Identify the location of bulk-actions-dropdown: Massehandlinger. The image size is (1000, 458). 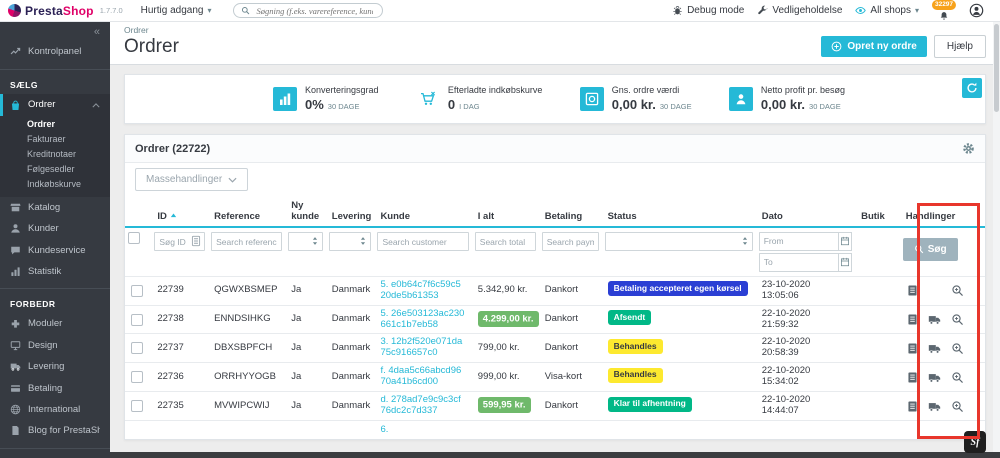
(192, 179).